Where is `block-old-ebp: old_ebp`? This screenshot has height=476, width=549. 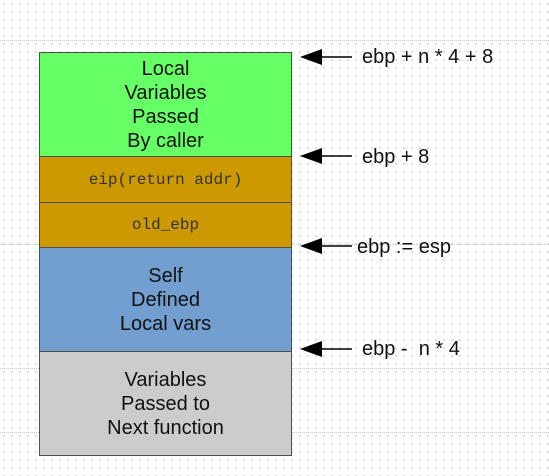 block-old-ebp: old_ebp is located at coordinates (165, 225).